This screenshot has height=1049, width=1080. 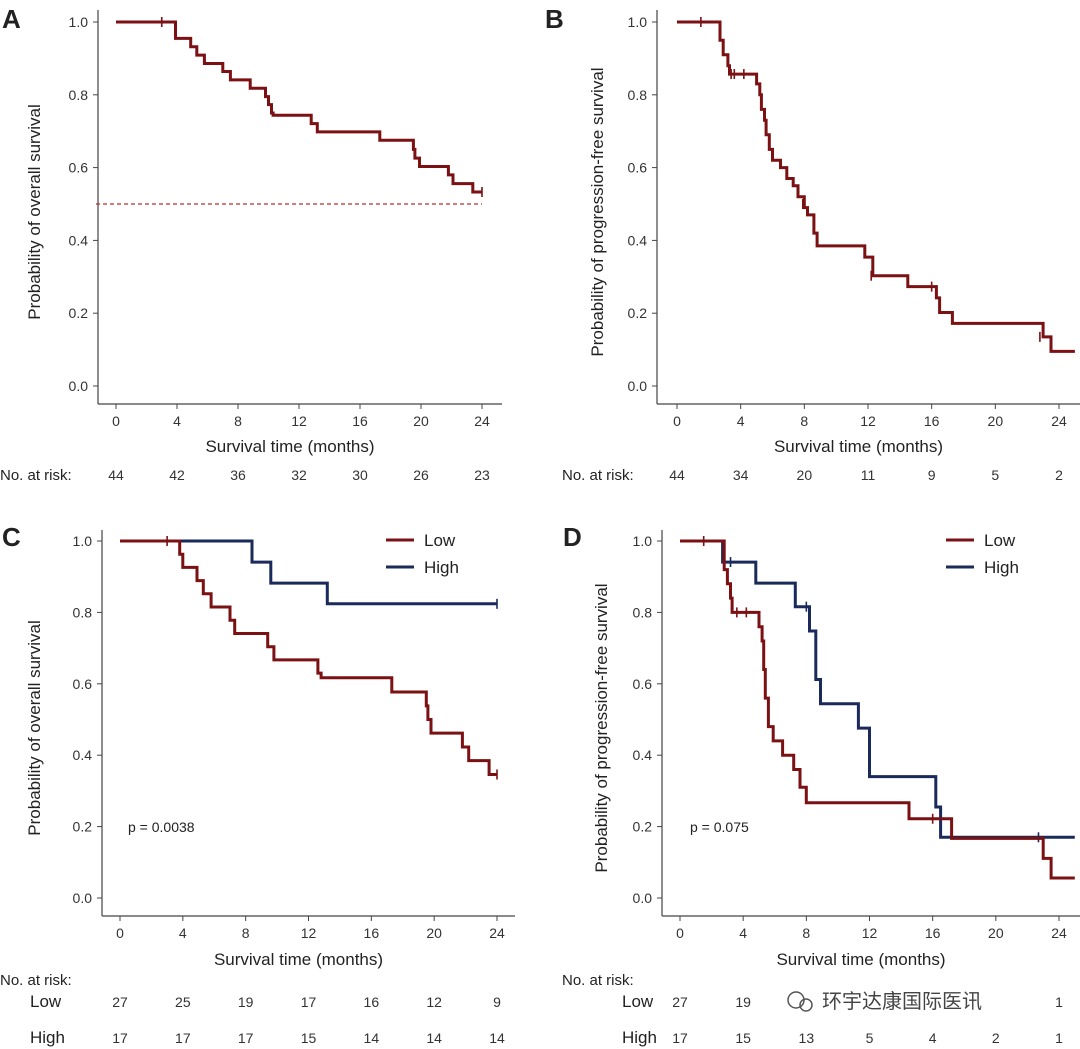 What do you see at coordinates (868, 475) in the screenshot?
I see `risk-value: 11` at bounding box center [868, 475].